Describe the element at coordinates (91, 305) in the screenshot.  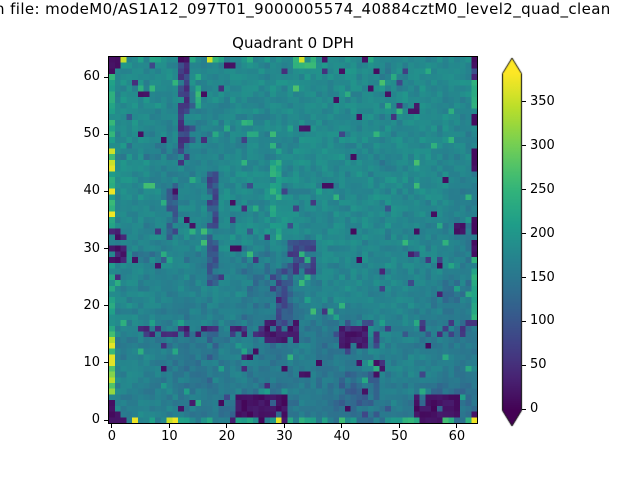
I see `y-tick-label: 20` at that location.